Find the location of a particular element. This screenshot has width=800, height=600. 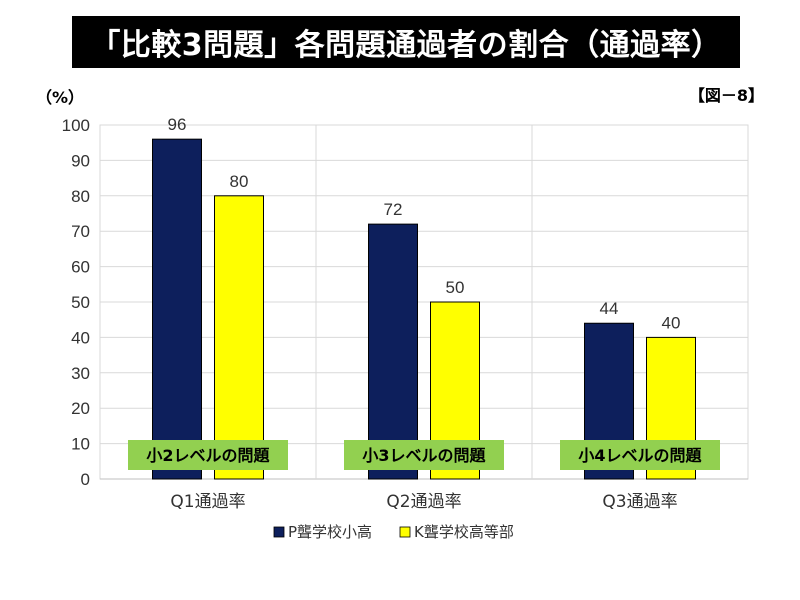

level-annotation-text: 小3レベルの問題 is located at coordinates (424, 455).